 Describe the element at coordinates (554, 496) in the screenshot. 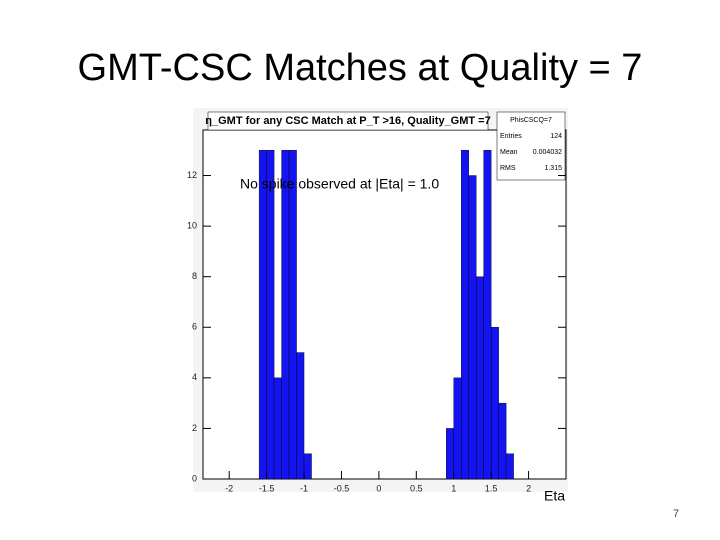

I see `x-axis-label: Eta` at that location.